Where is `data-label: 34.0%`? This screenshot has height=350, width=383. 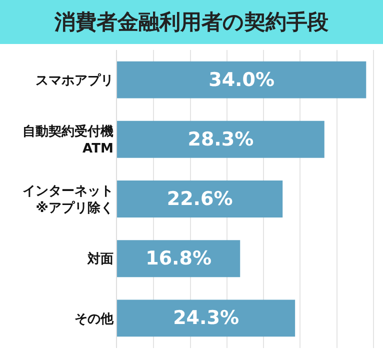 data-label: 34.0% is located at coordinates (241, 79).